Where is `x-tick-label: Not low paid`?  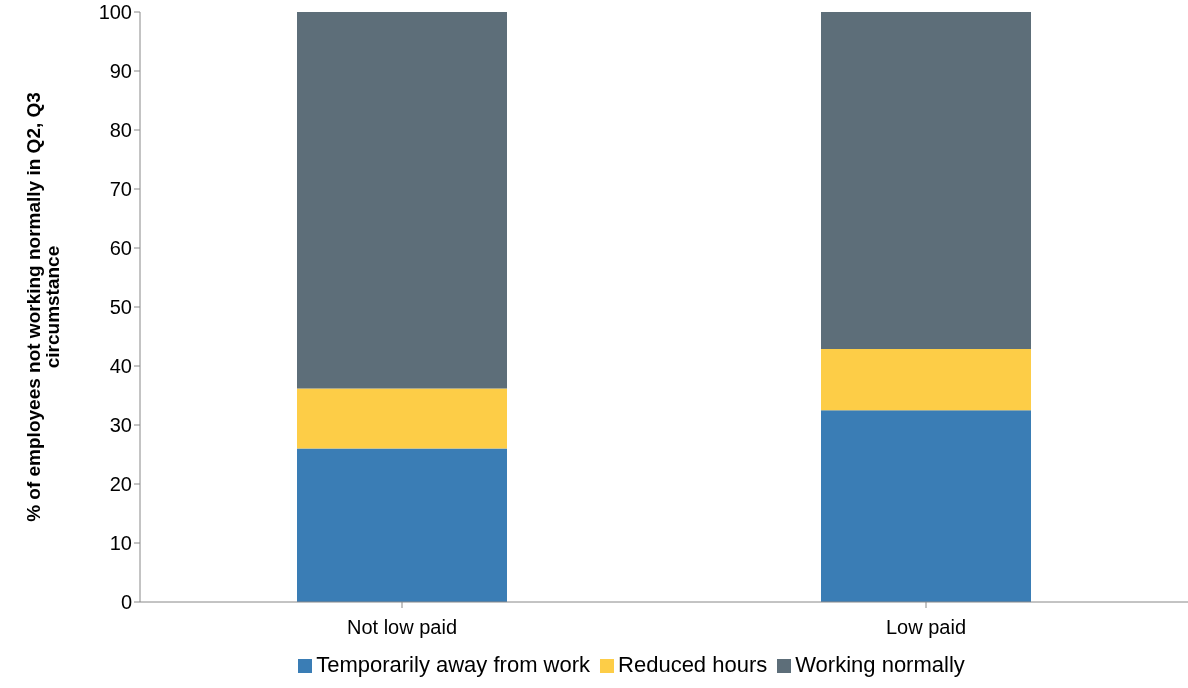 x-tick-label: Not low paid is located at coordinates (402, 627).